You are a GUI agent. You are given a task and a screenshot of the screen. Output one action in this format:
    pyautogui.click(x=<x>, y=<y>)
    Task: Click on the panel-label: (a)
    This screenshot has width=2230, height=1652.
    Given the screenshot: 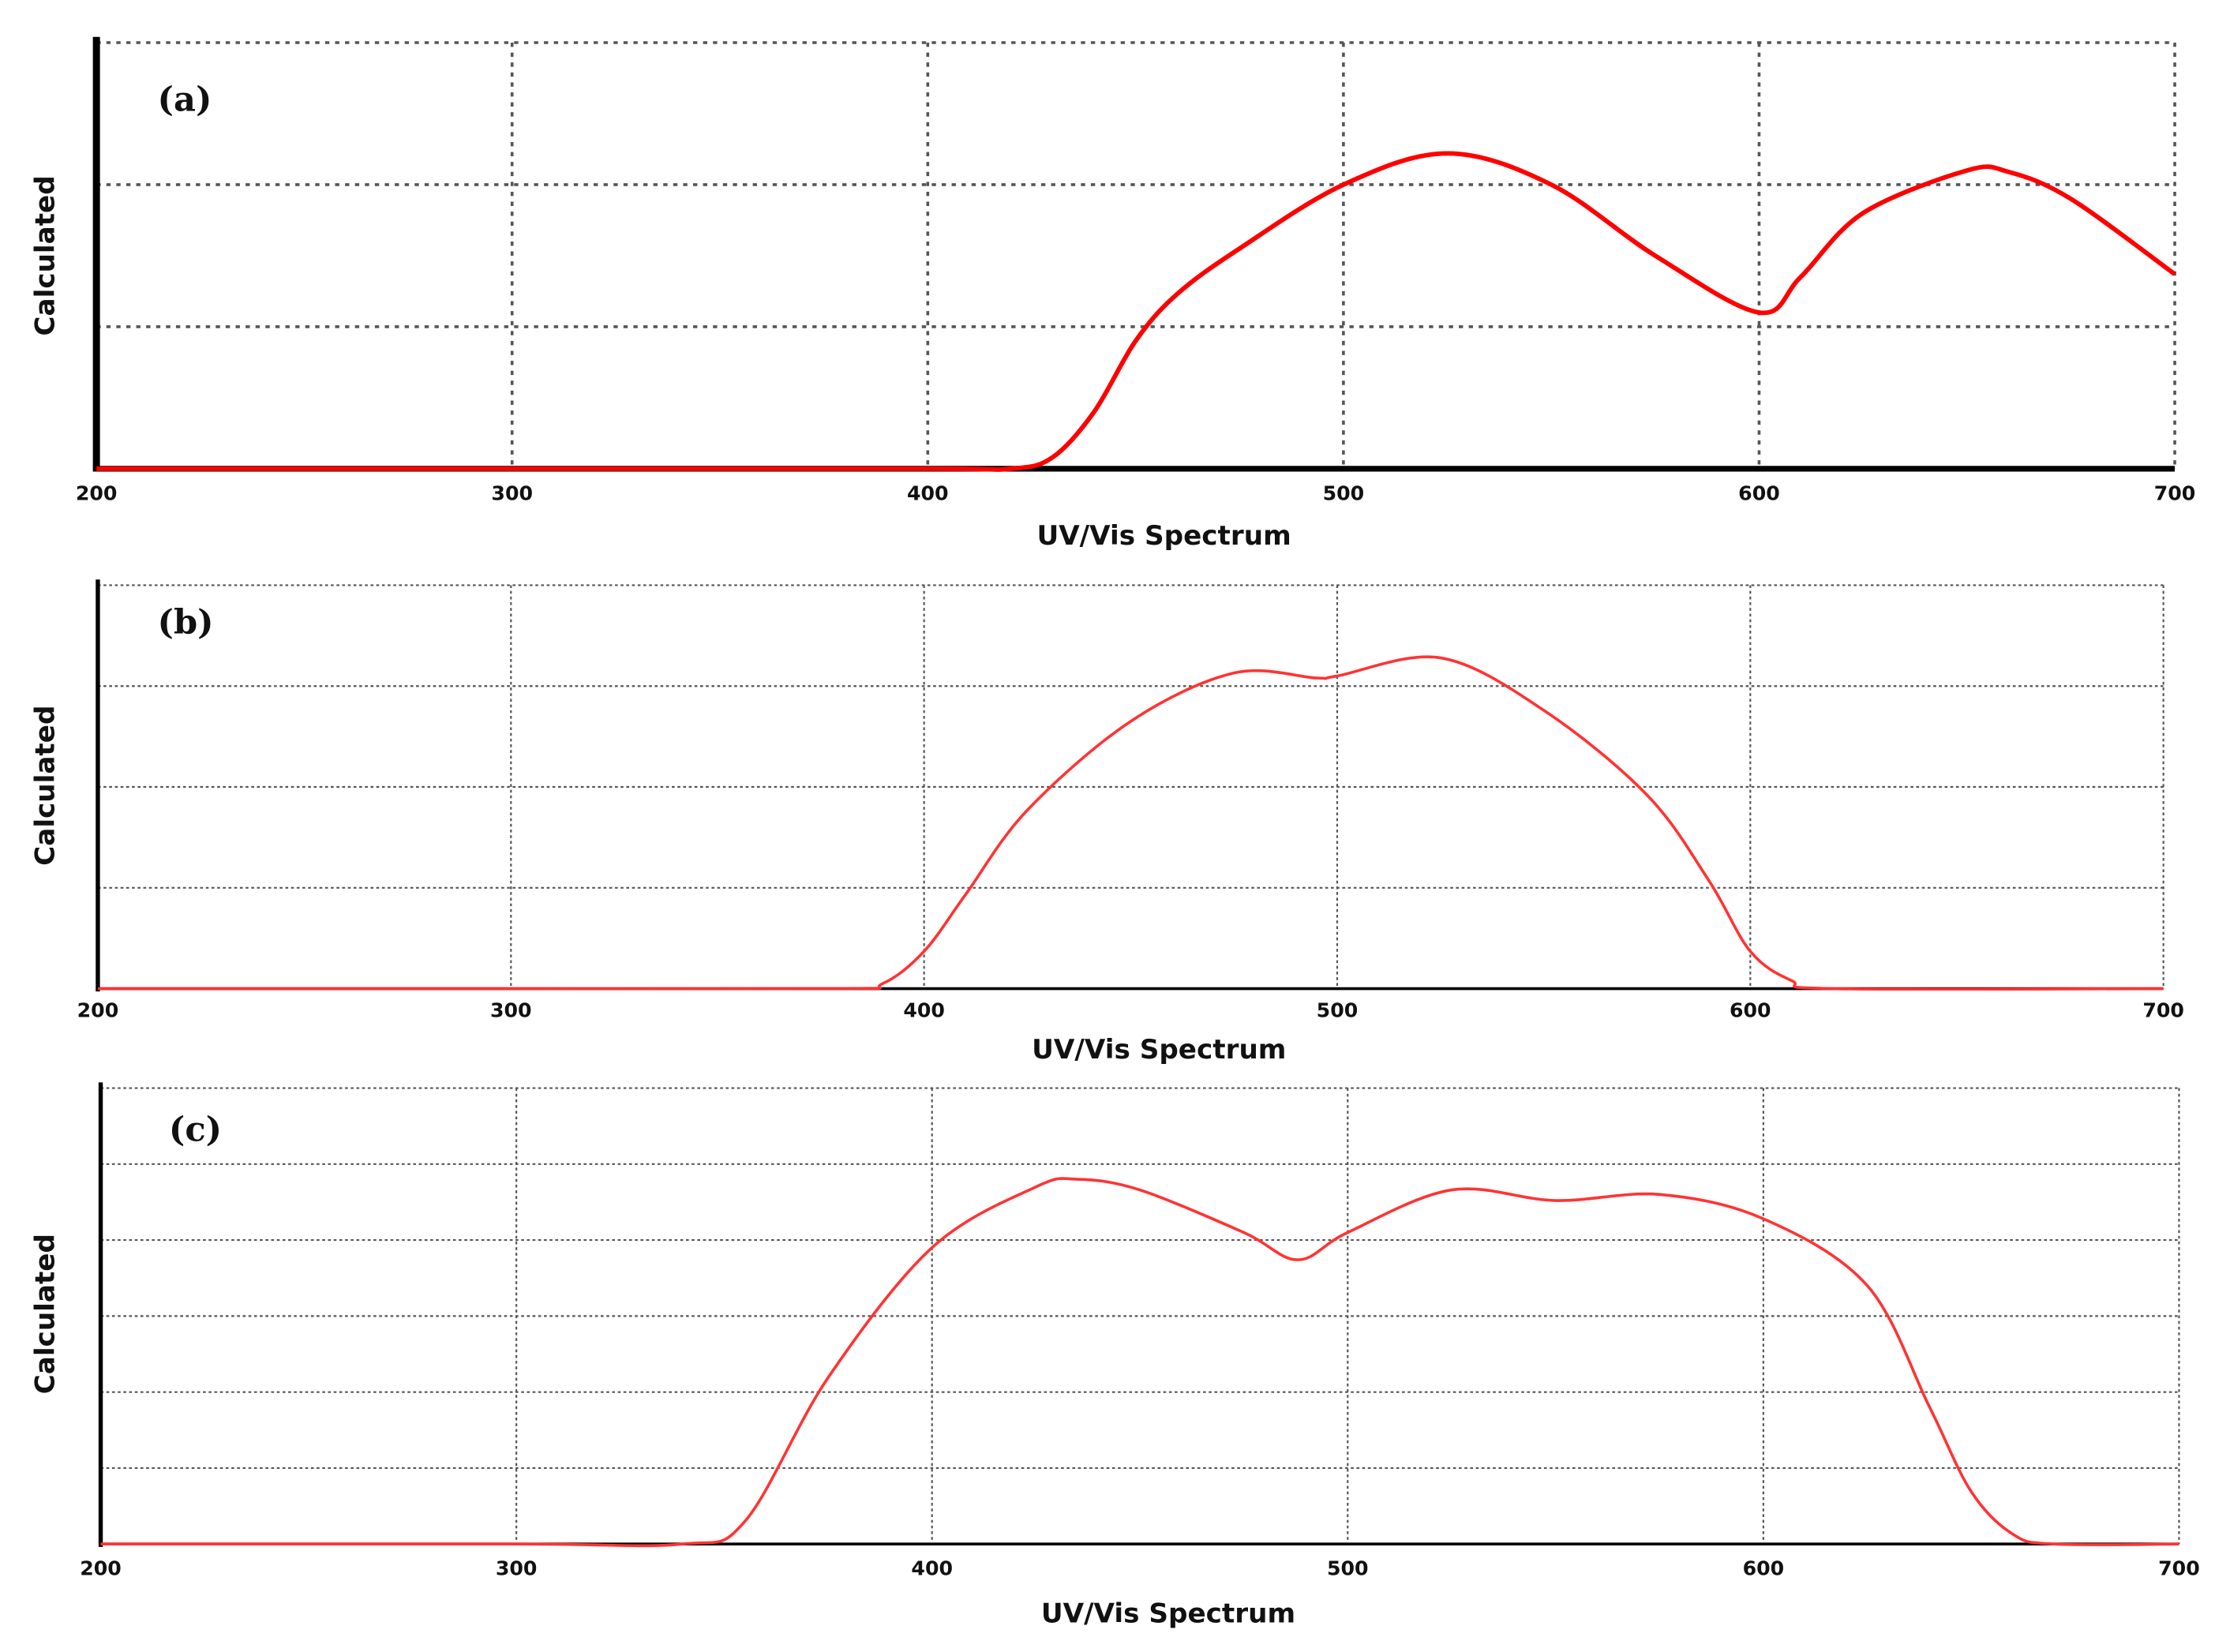 What is the action you would take?
    pyautogui.click(x=185, y=100)
    